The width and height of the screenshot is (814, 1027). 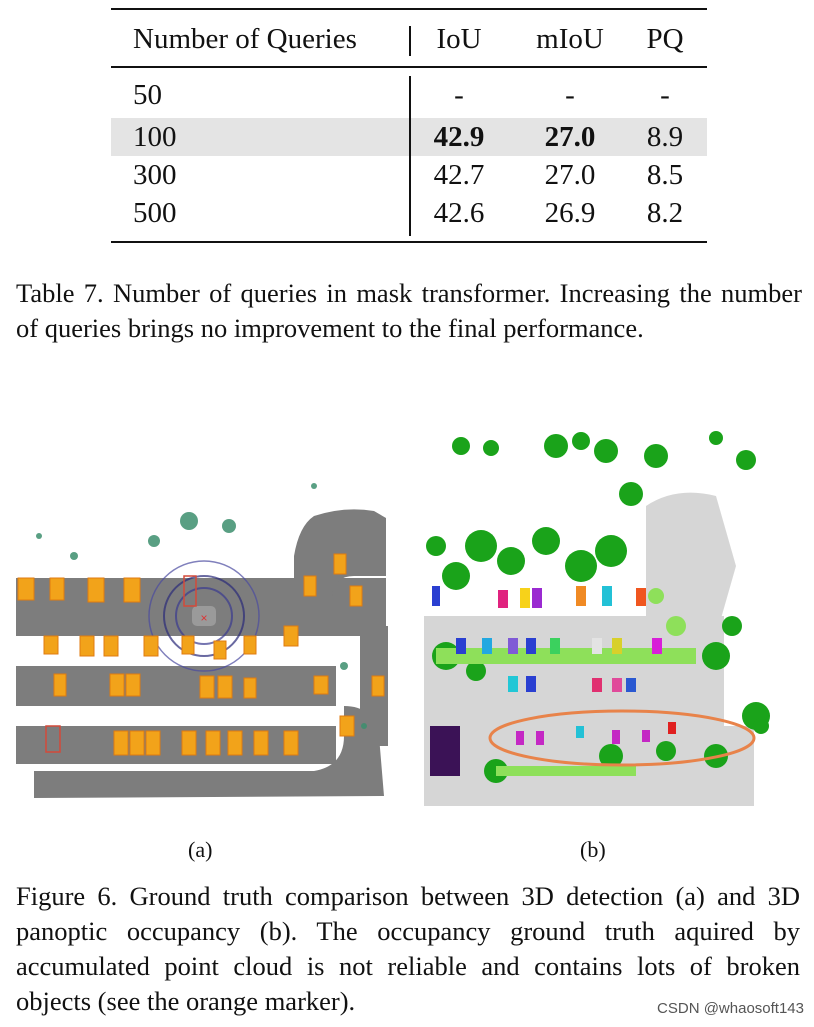 I want to click on row-100-iou: 42.9, so click(x=459, y=137).